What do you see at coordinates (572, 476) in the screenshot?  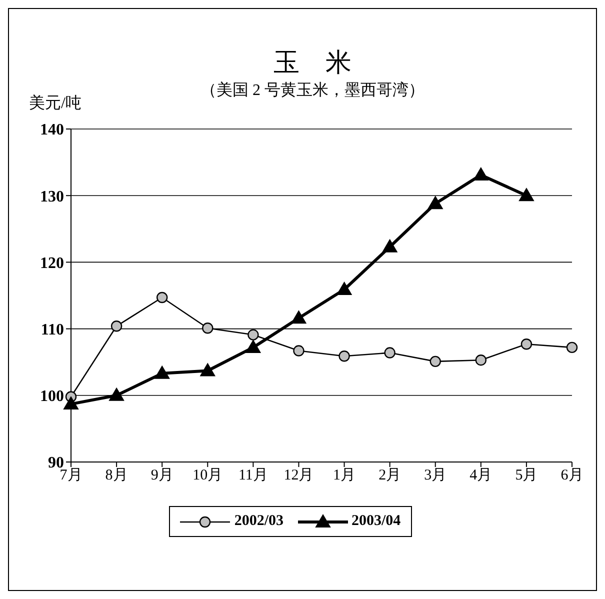 I see `x-tick-label: 6月` at bounding box center [572, 476].